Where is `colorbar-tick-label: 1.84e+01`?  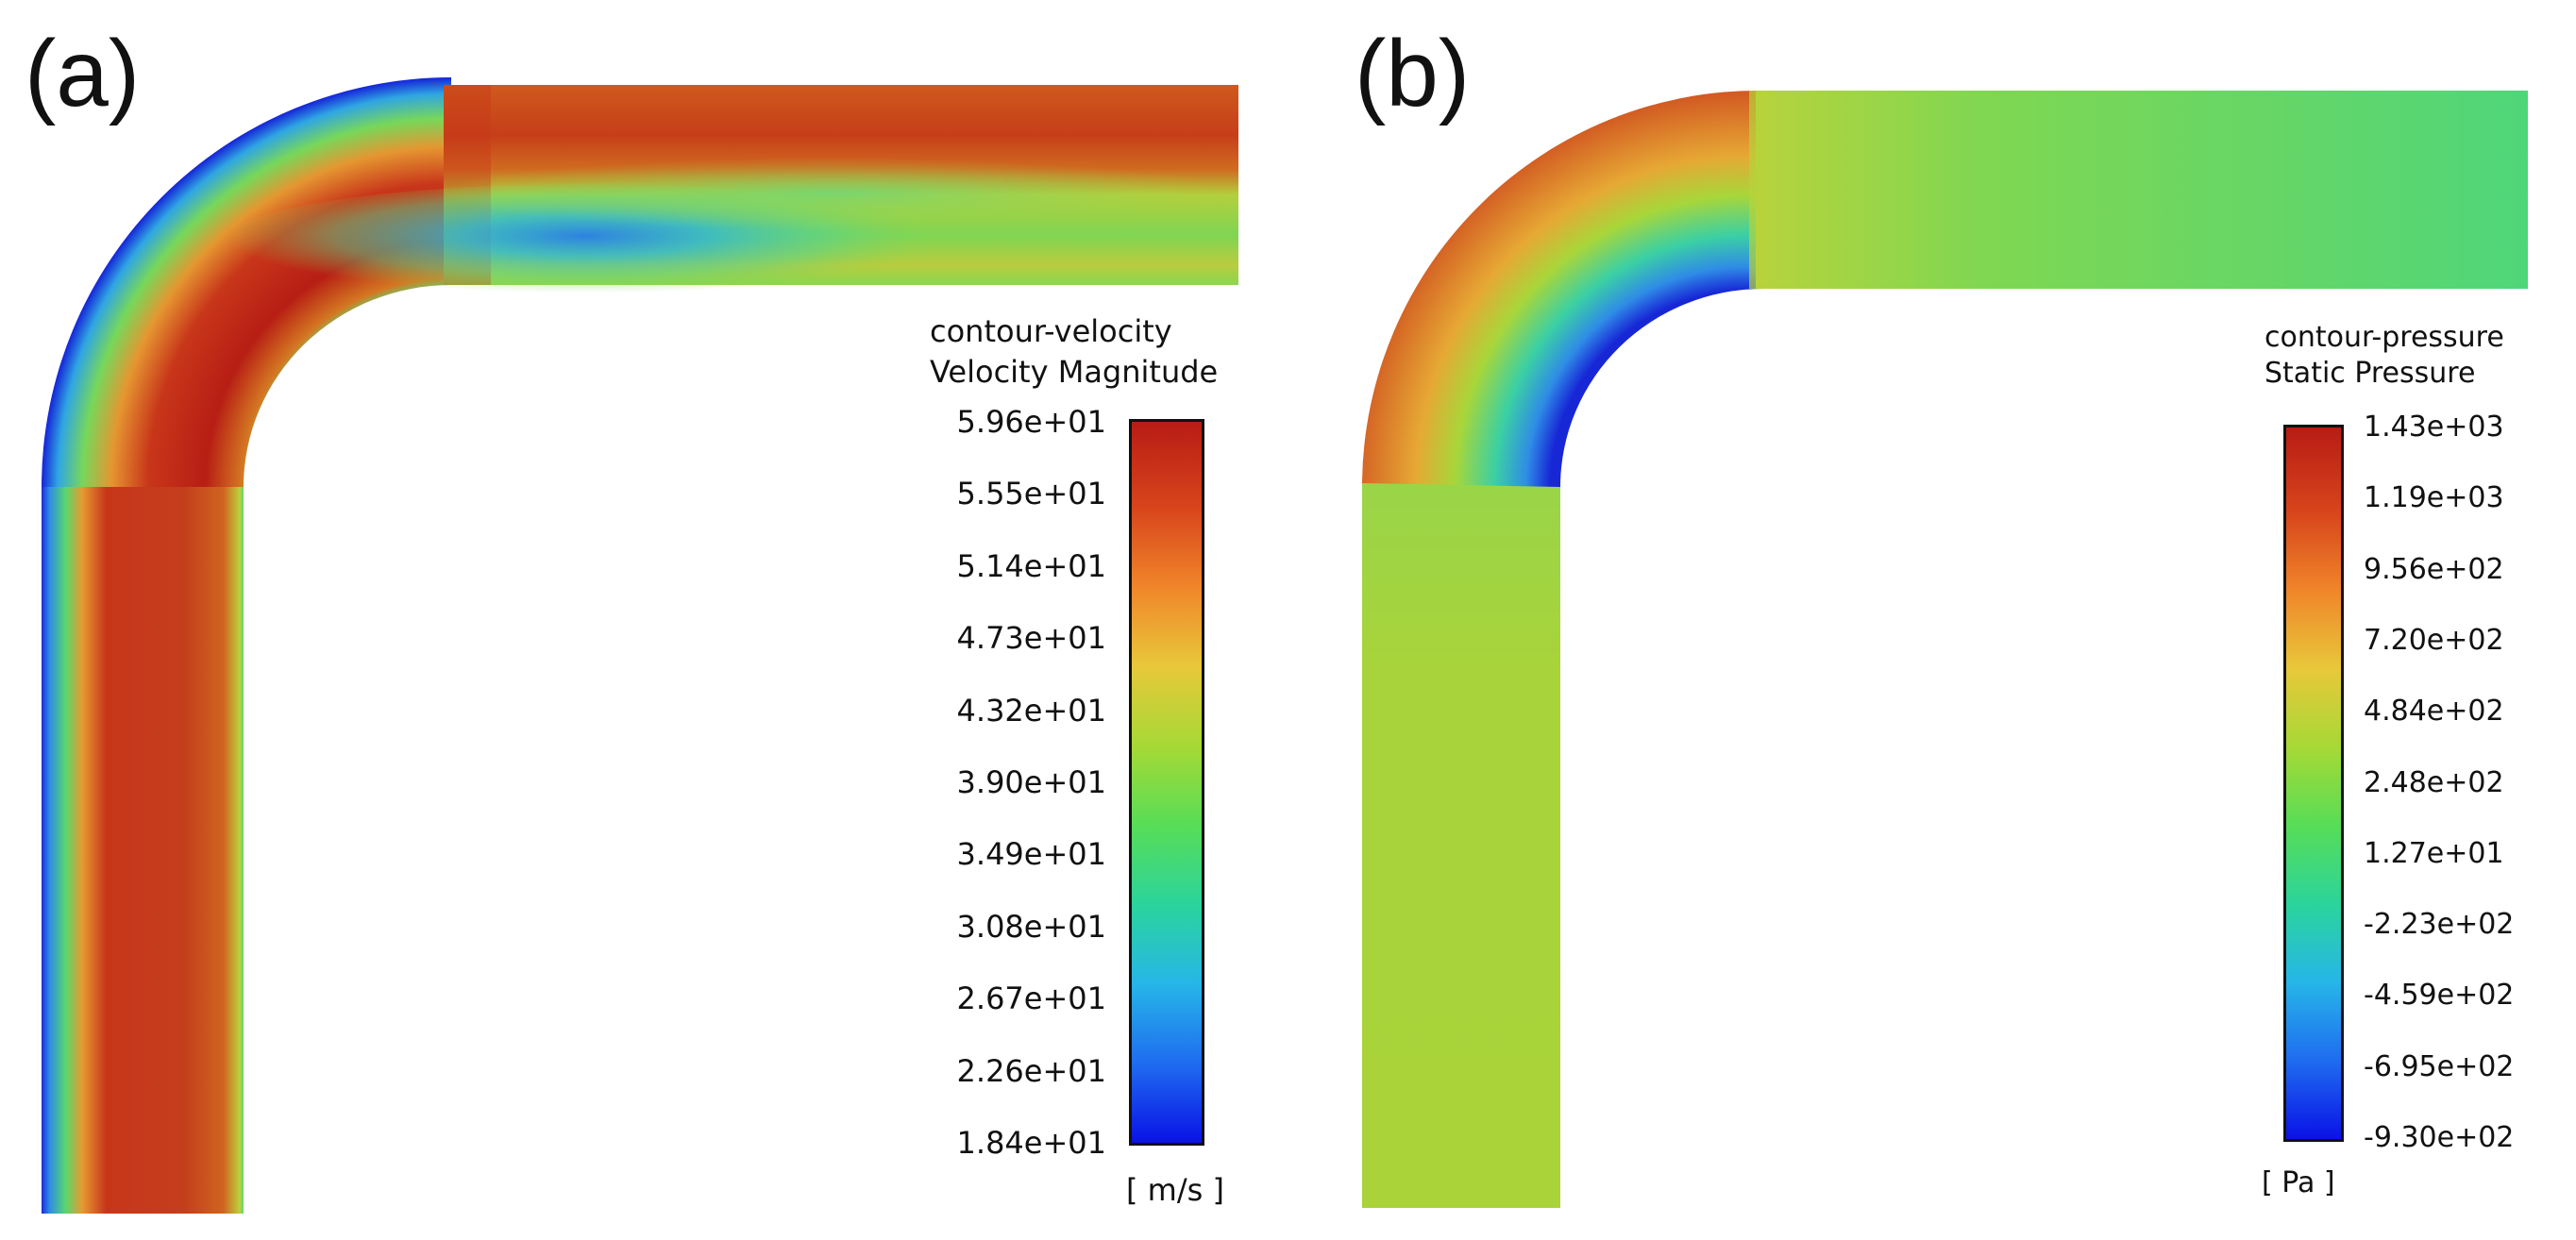 colorbar-tick-label: 1.84e+01 is located at coordinates (1031, 1143).